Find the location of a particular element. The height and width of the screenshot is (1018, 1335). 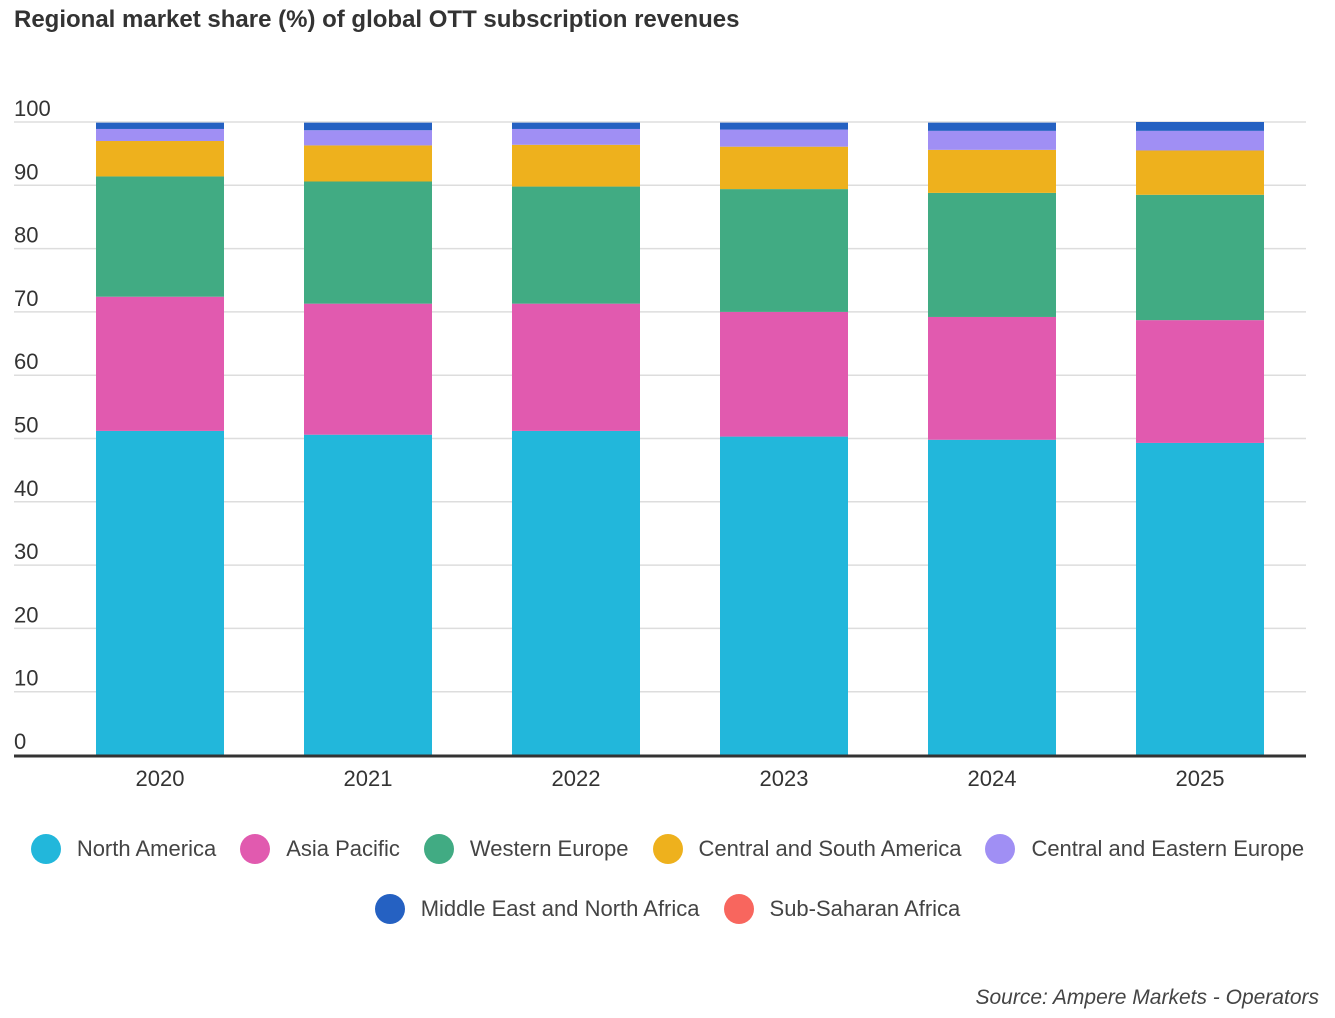

legend-item: Central and Eastern Europe is located at coordinates (1144, 849).